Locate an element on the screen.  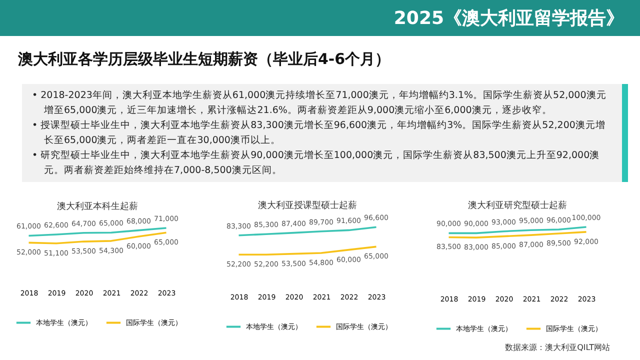
text: • 授课型硕士毕业生中，澳大利亚本地学生薪资从83,300澳元增长至96,600澳元，年均增幅约3%。国际学生薪资从52,200澳元增长至65,000澳元，两者差距一直在30,000澳币以上。 is located at coordinates (319, 133).